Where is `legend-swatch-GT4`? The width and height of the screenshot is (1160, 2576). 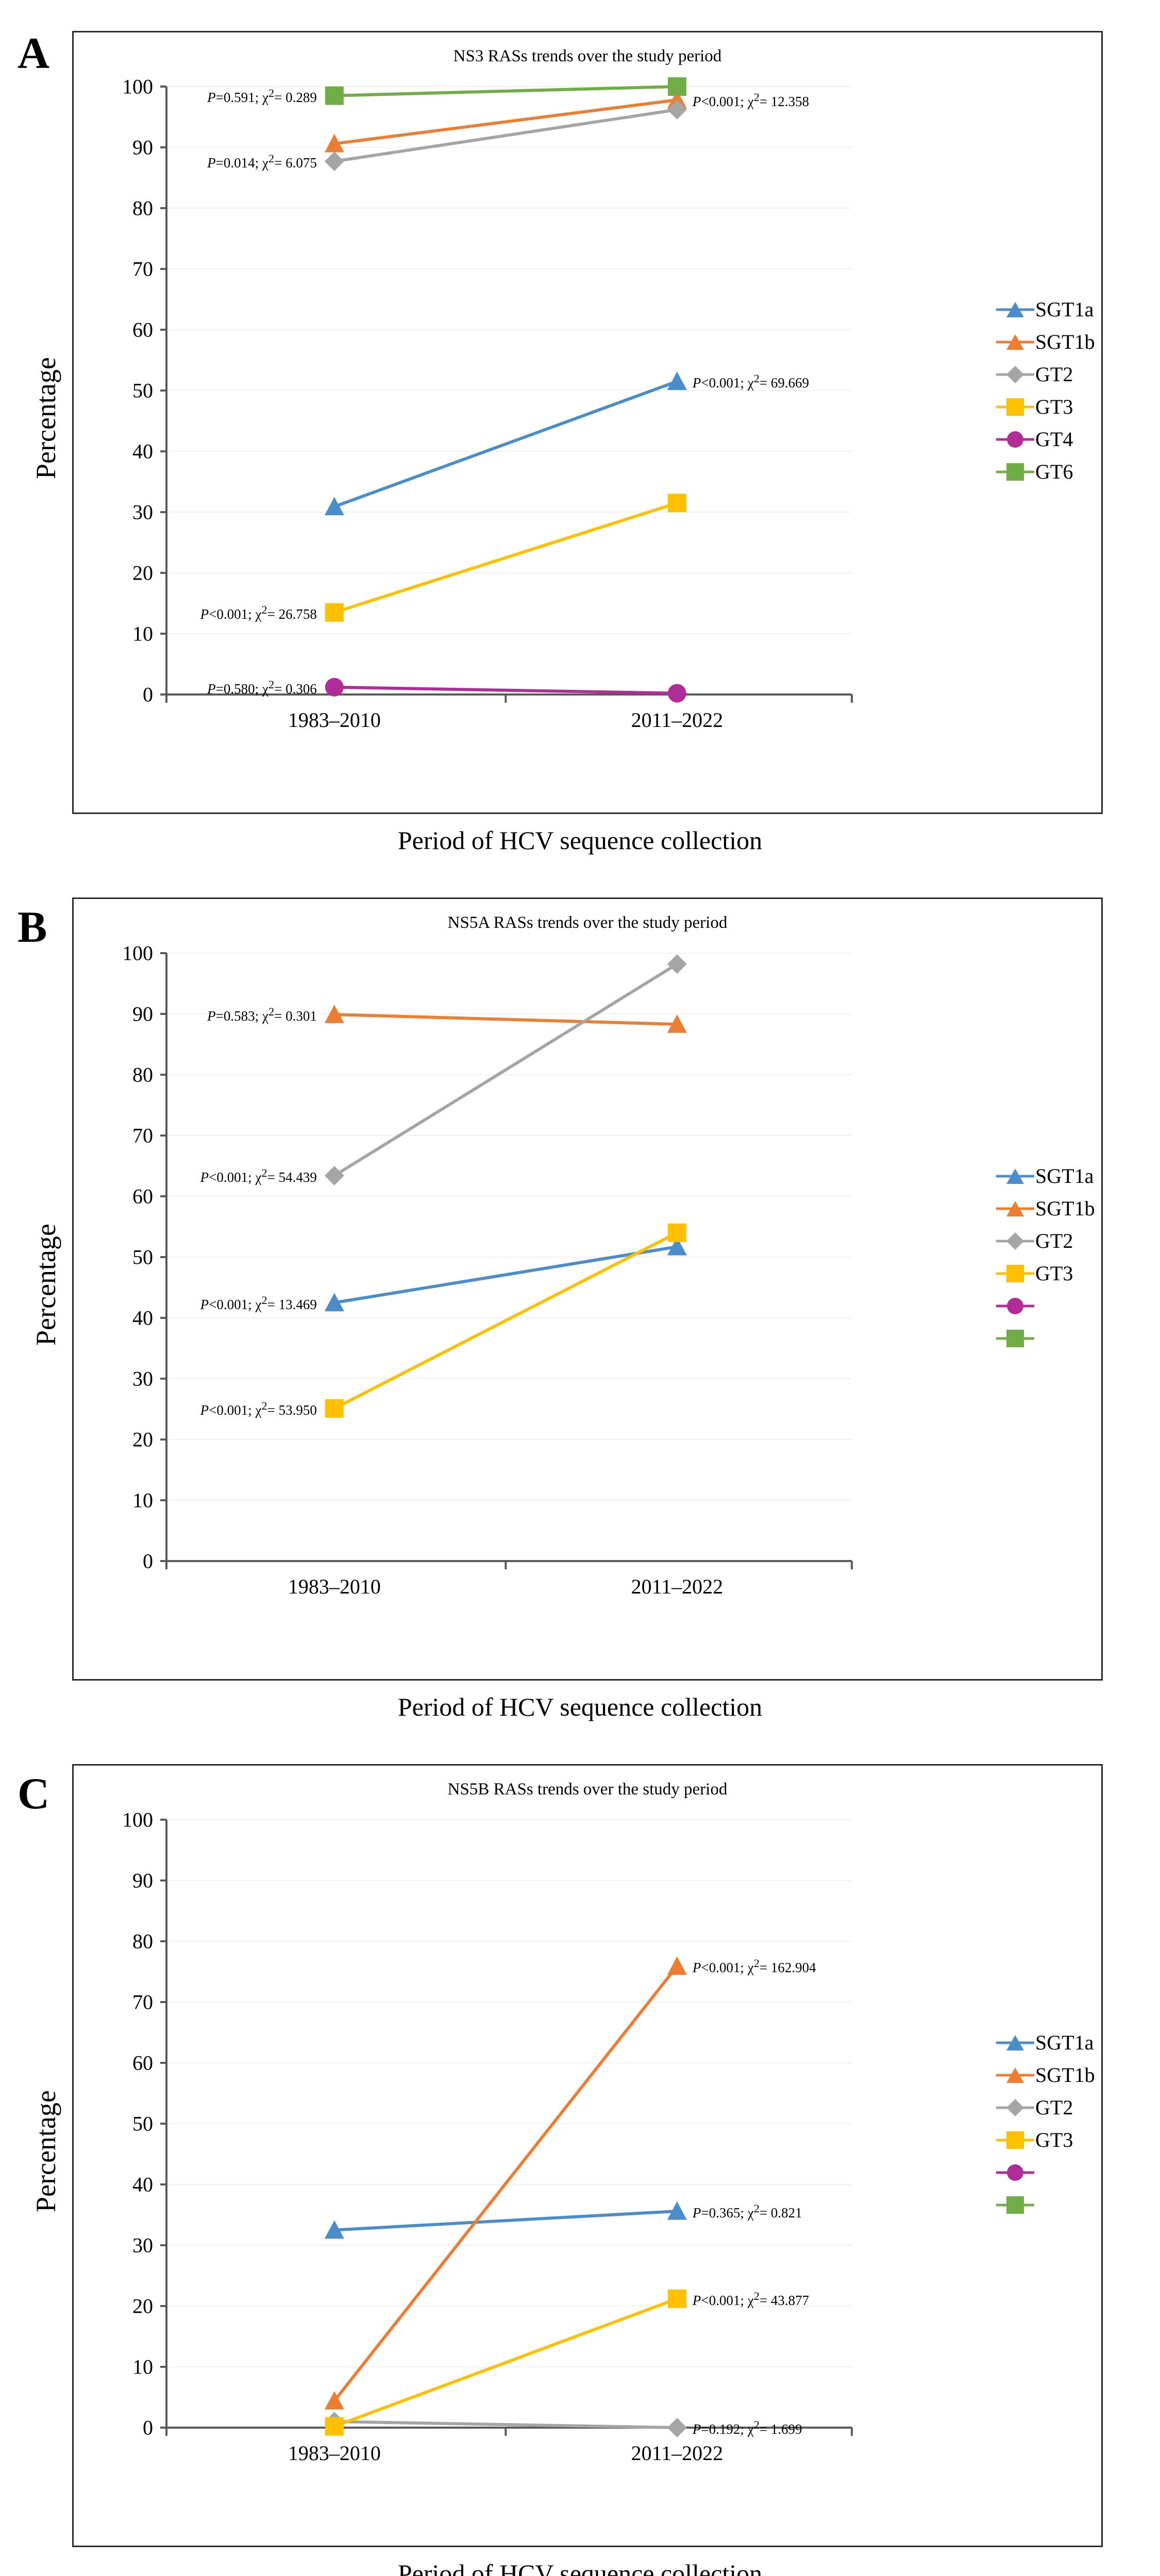 legend-swatch-GT4 is located at coordinates (1015, 440).